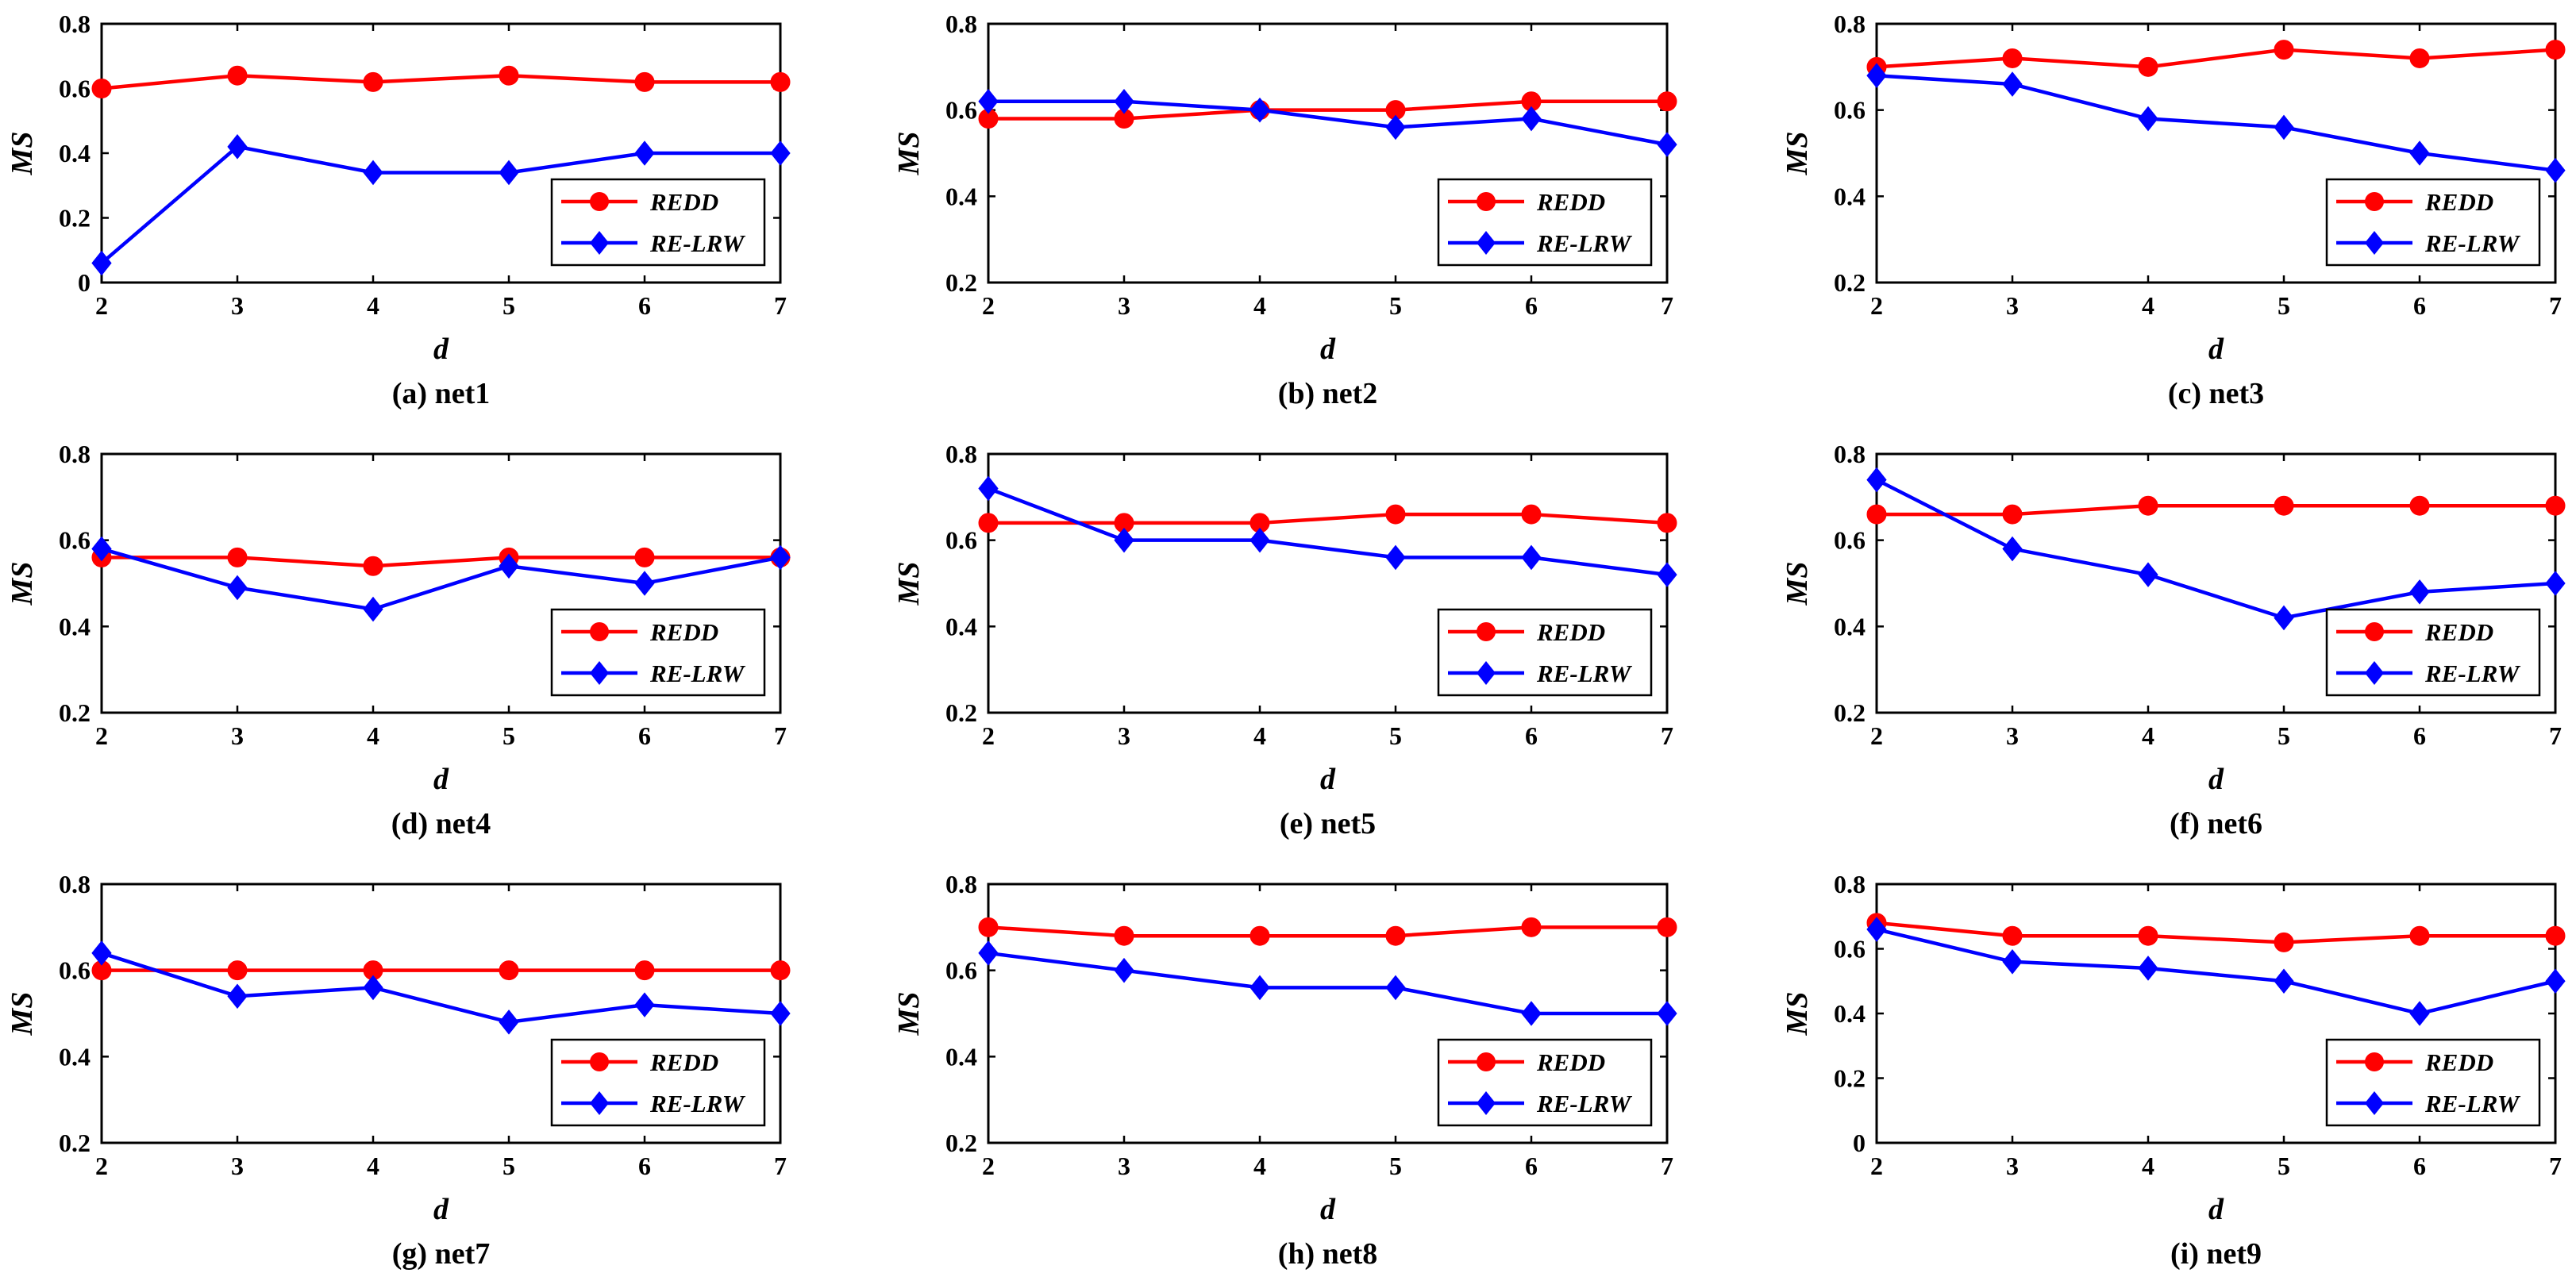 The width and height of the screenshot is (2576, 1273). What do you see at coordinates (2216, 933) in the screenshot?
I see `series-redd` at bounding box center [2216, 933].